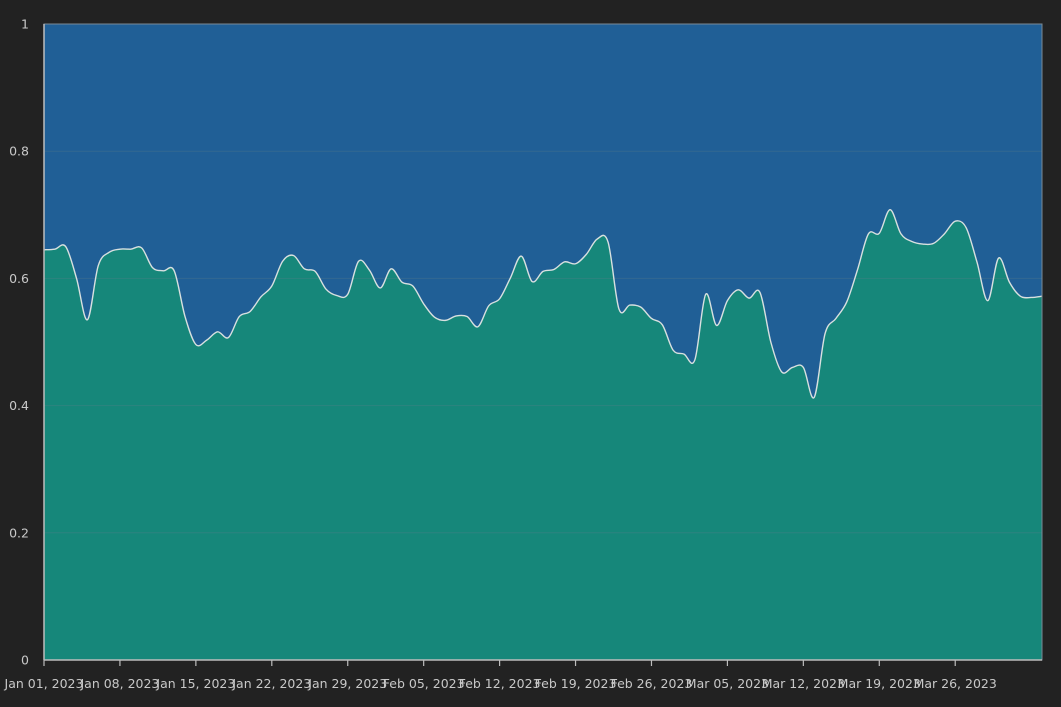 This screenshot has height=707, width=1061. What do you see at coordinates (25, 660) in the screenshot?
I see `y-tick-label: 0` at bounding box center [25, 660].